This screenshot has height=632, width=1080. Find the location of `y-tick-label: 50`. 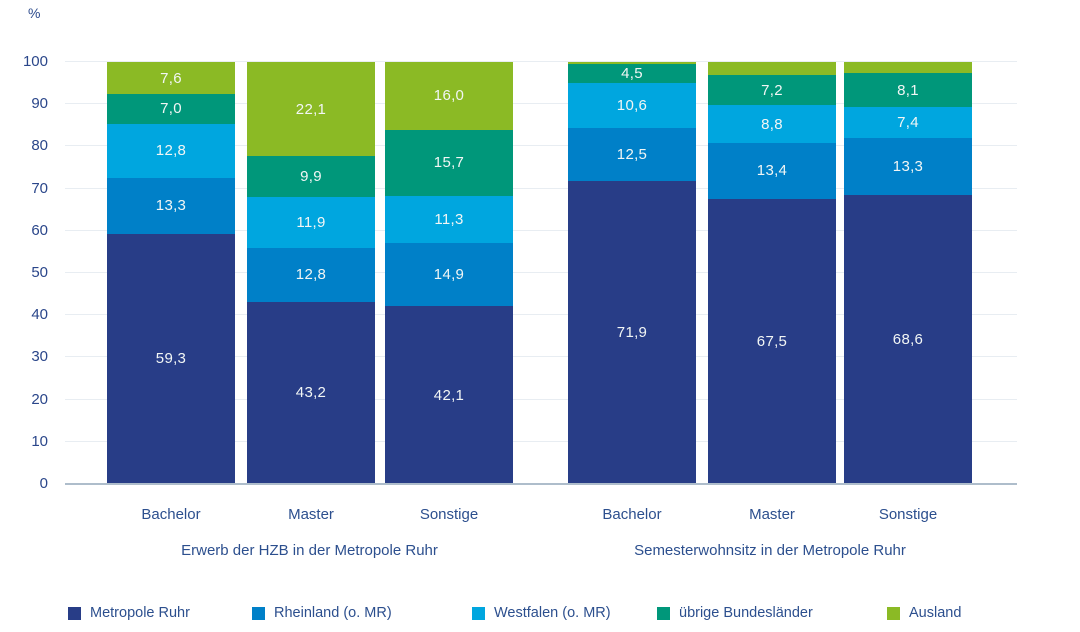

y-tick-label: 50 is located at coordinates (39, 272).